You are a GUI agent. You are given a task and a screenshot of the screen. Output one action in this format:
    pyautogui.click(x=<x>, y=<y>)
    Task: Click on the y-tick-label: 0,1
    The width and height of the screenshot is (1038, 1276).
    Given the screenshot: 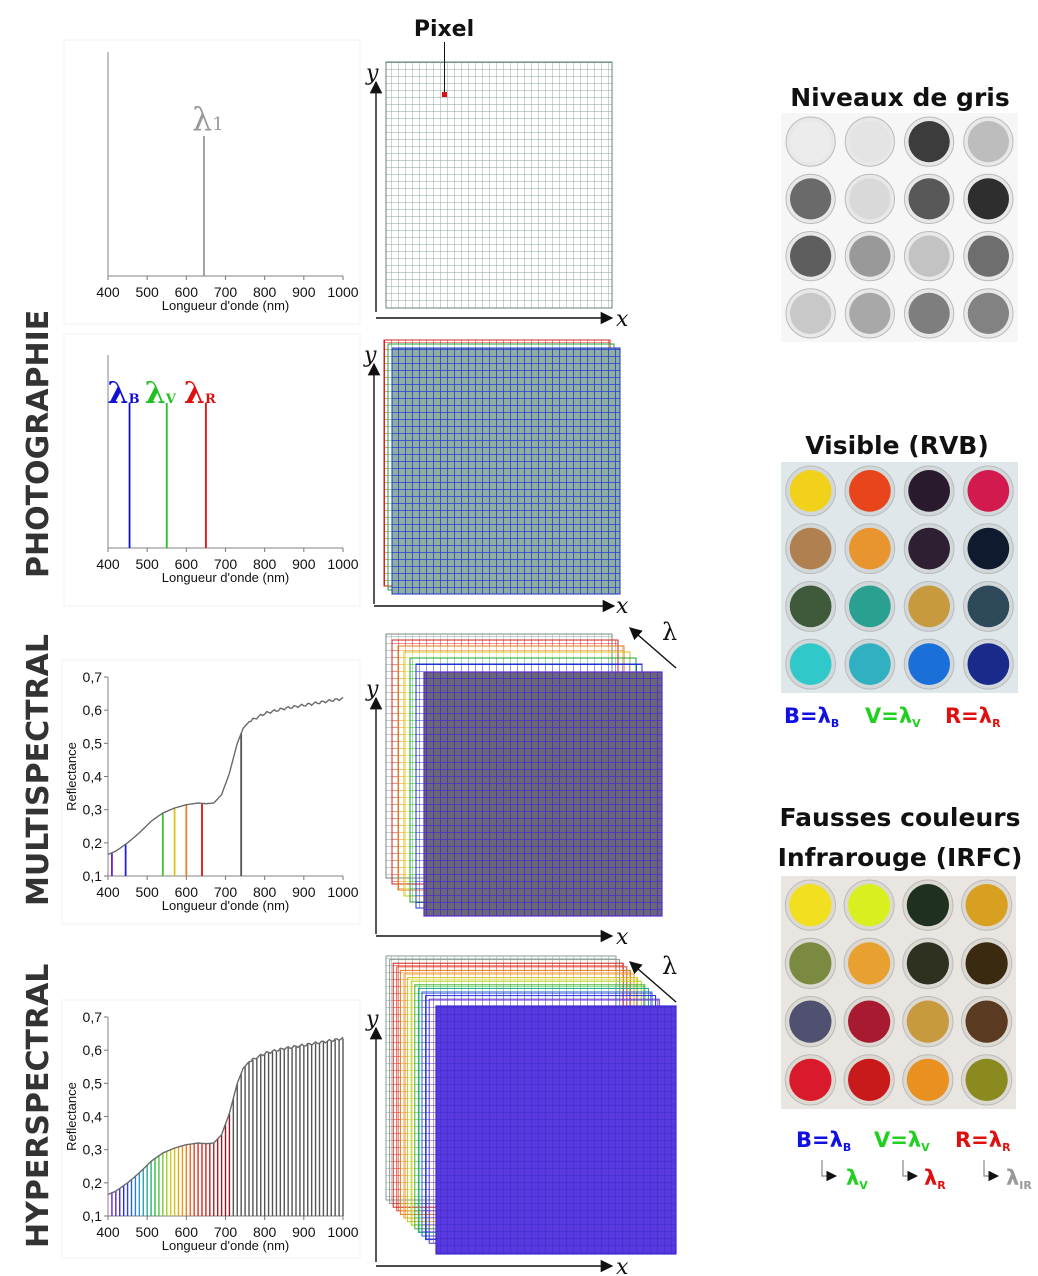 What is the action you would take?
    pyautogui.click(x=93, y=876)
    